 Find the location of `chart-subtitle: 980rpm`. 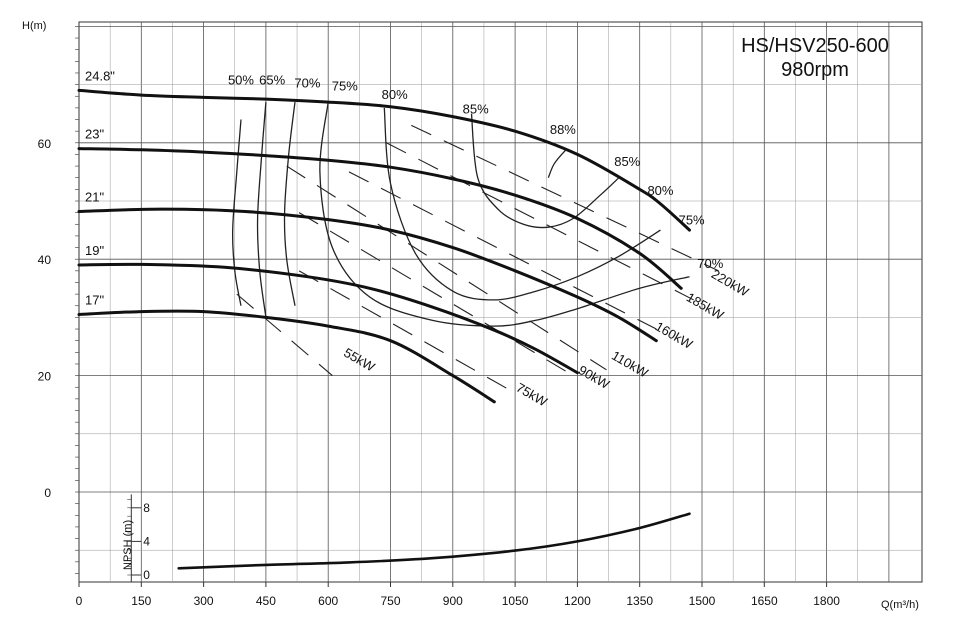

chart-subtitle: 980rpm is located at coordinates (815, 70).